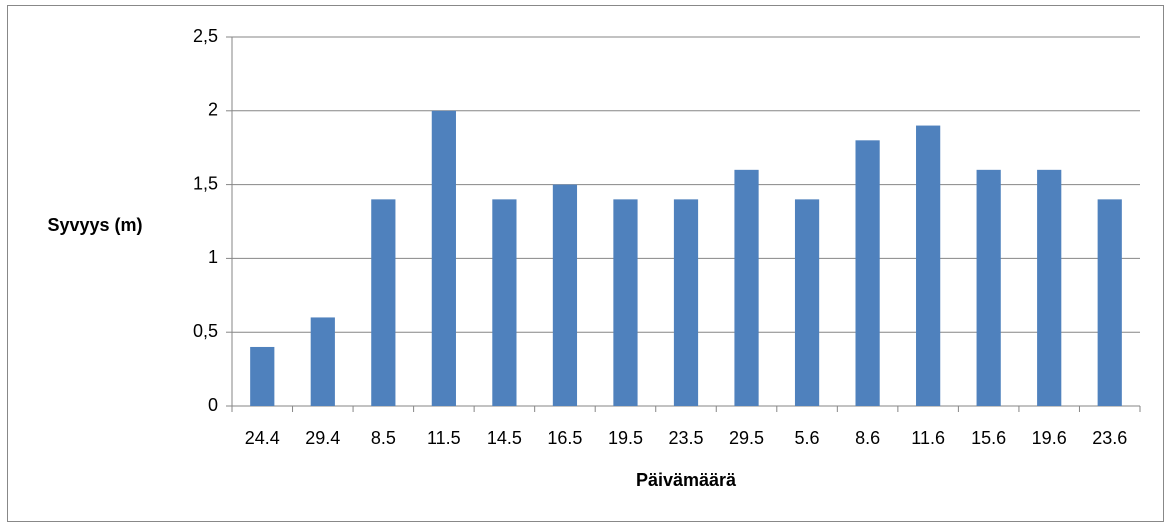 The height and width of the screenshot is (527, 1171). What do you see at coordinates (807, 438) in the screenshot?
I see `x-tick-label: 5.6` at bounding box center [807, 438].